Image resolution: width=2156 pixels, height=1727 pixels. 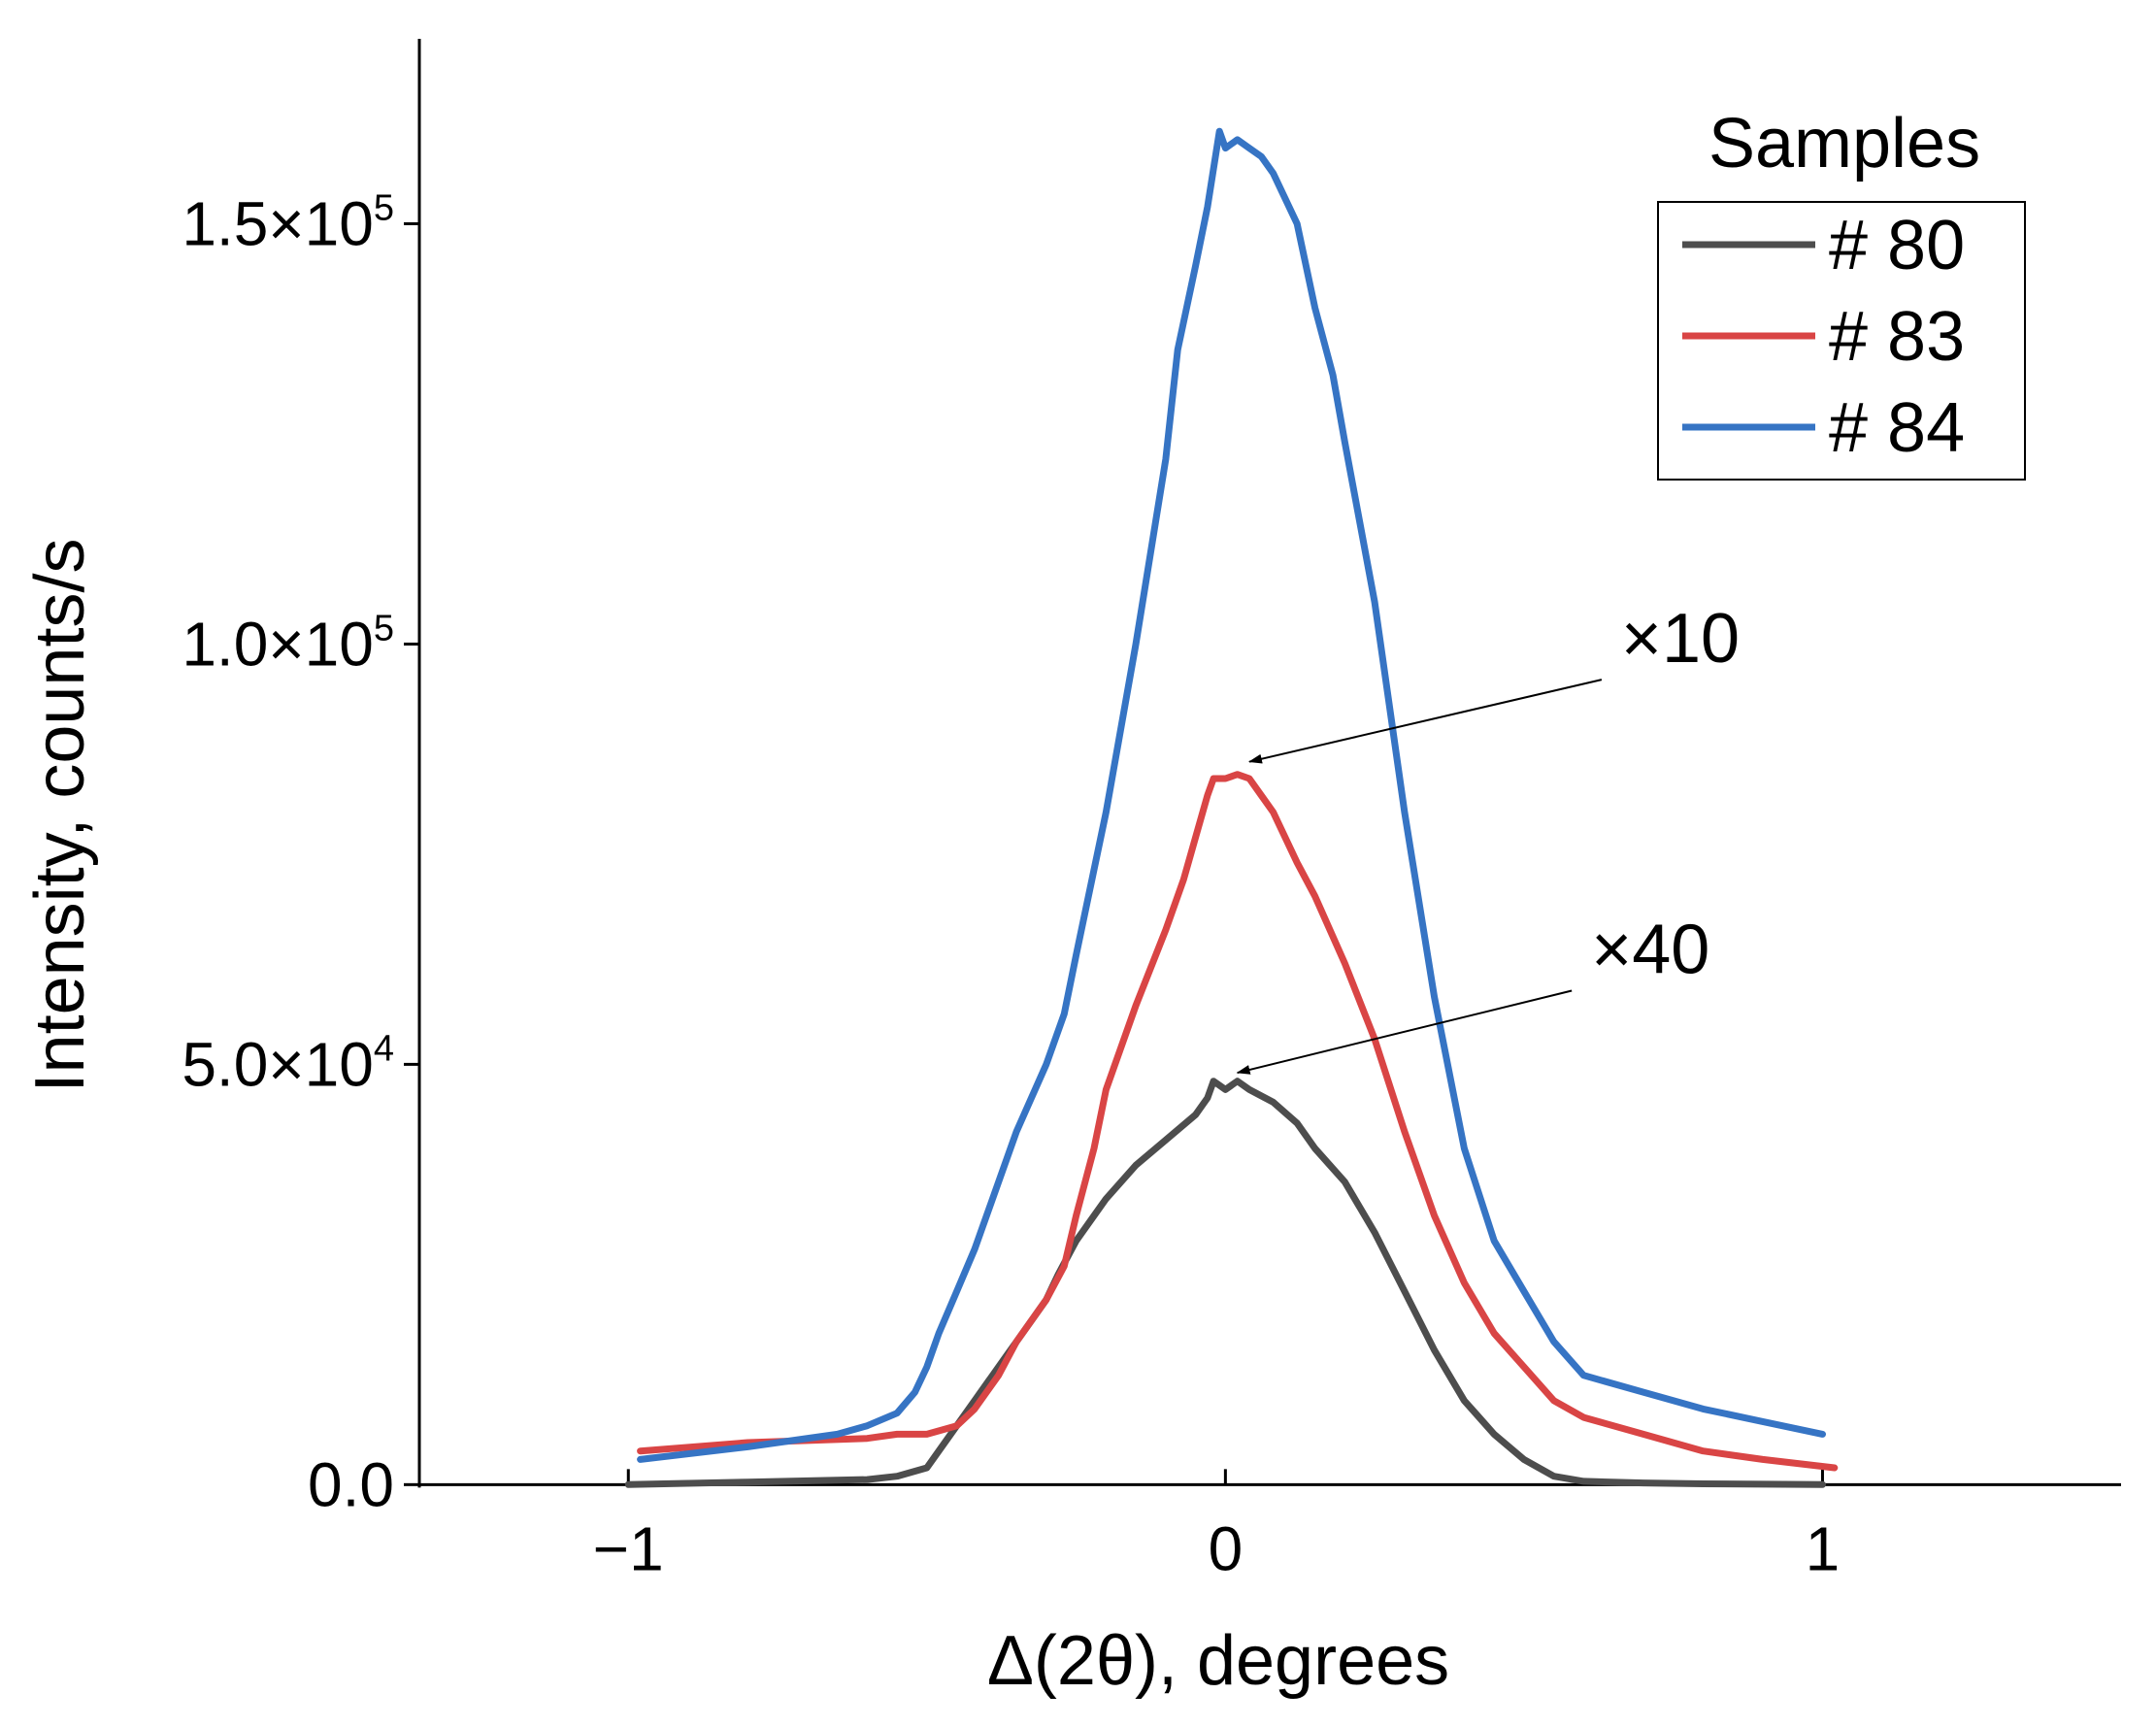 What do you see at coordinates (1824, 337) in the screenshot?
I see `legend-items: # 80 # 83 # 84` at bounding box center [1824, 337].